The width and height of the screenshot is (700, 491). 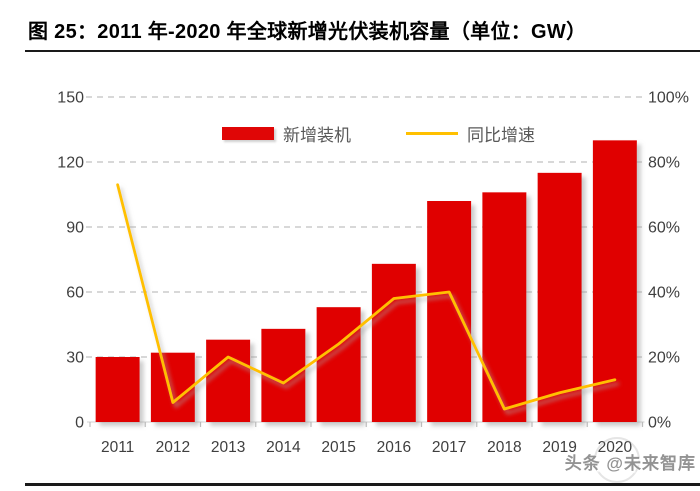 What do you see at coordinates (362, 484) in the screenshot?
I see `bottom-rule` at bounding box center [362, 484].